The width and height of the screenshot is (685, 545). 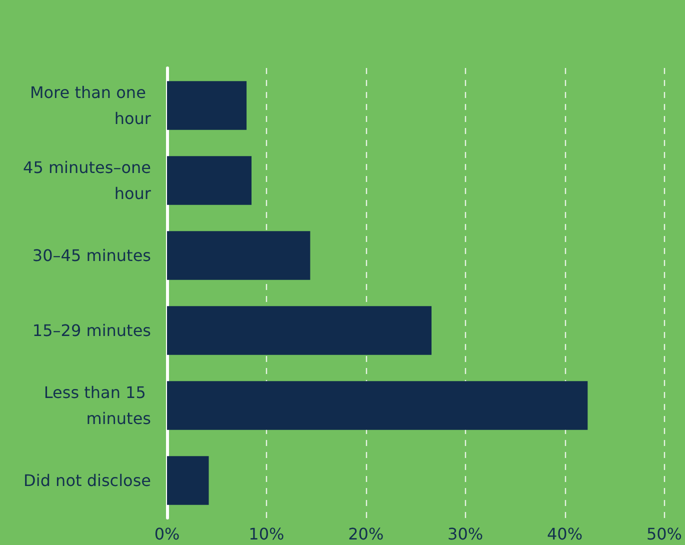 What do you see at coordinates (91, 330) in the screenshot?
I see `y-tick-label: 15–29 minutes` at bounding box center [91, 330].